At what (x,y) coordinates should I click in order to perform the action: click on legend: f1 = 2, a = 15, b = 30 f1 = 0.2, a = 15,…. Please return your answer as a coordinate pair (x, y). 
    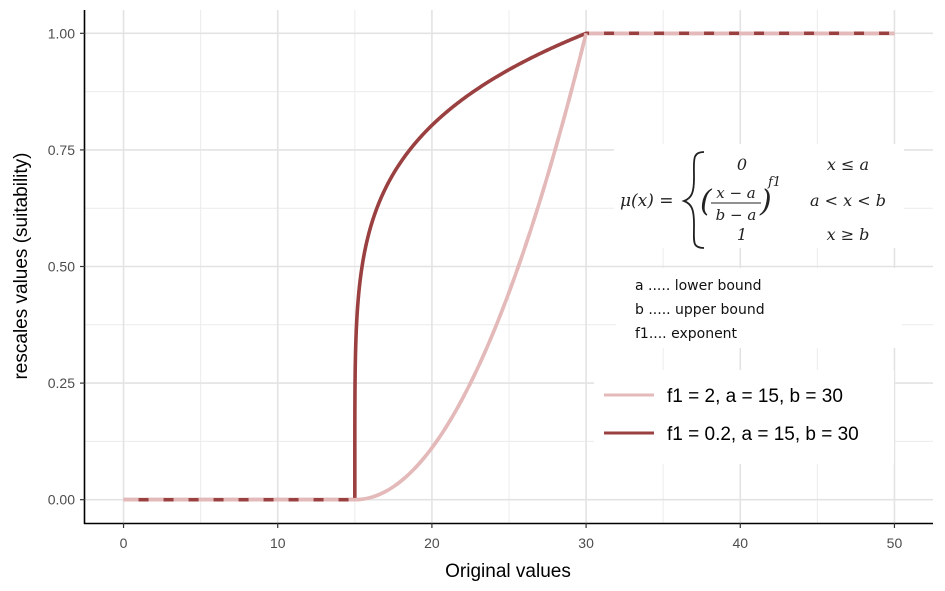
    Looking at the image, I should click on (744, 417).